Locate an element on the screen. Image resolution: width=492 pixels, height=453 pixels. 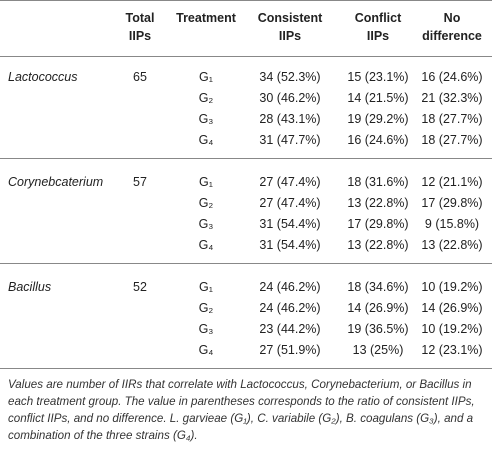
header-cell: Conflict is located at coordinates (378, 18).